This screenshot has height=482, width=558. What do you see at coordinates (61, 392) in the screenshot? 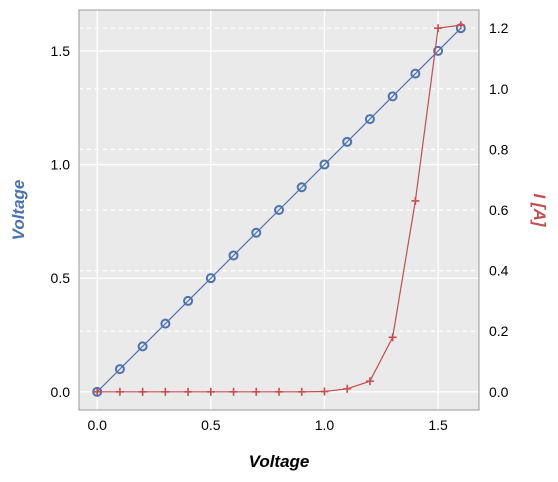
I see `y-left-tick-label: 0.0` at bounding box center [61, 392].